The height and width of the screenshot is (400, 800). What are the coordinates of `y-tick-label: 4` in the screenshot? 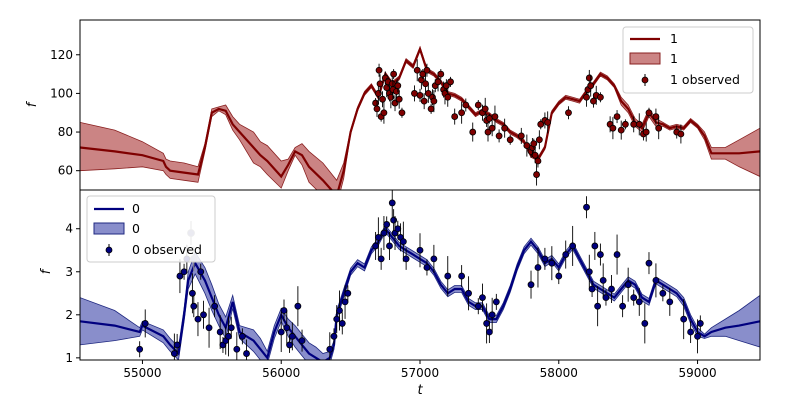 It's located at (69, 229).